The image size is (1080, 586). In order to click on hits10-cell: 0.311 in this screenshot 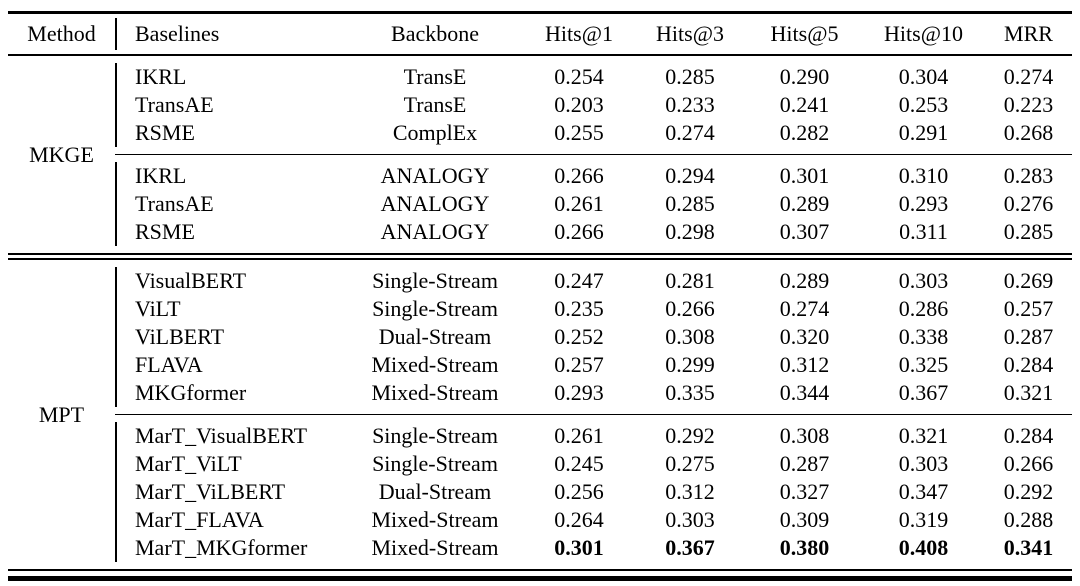, I will do `click(923, 231)`.